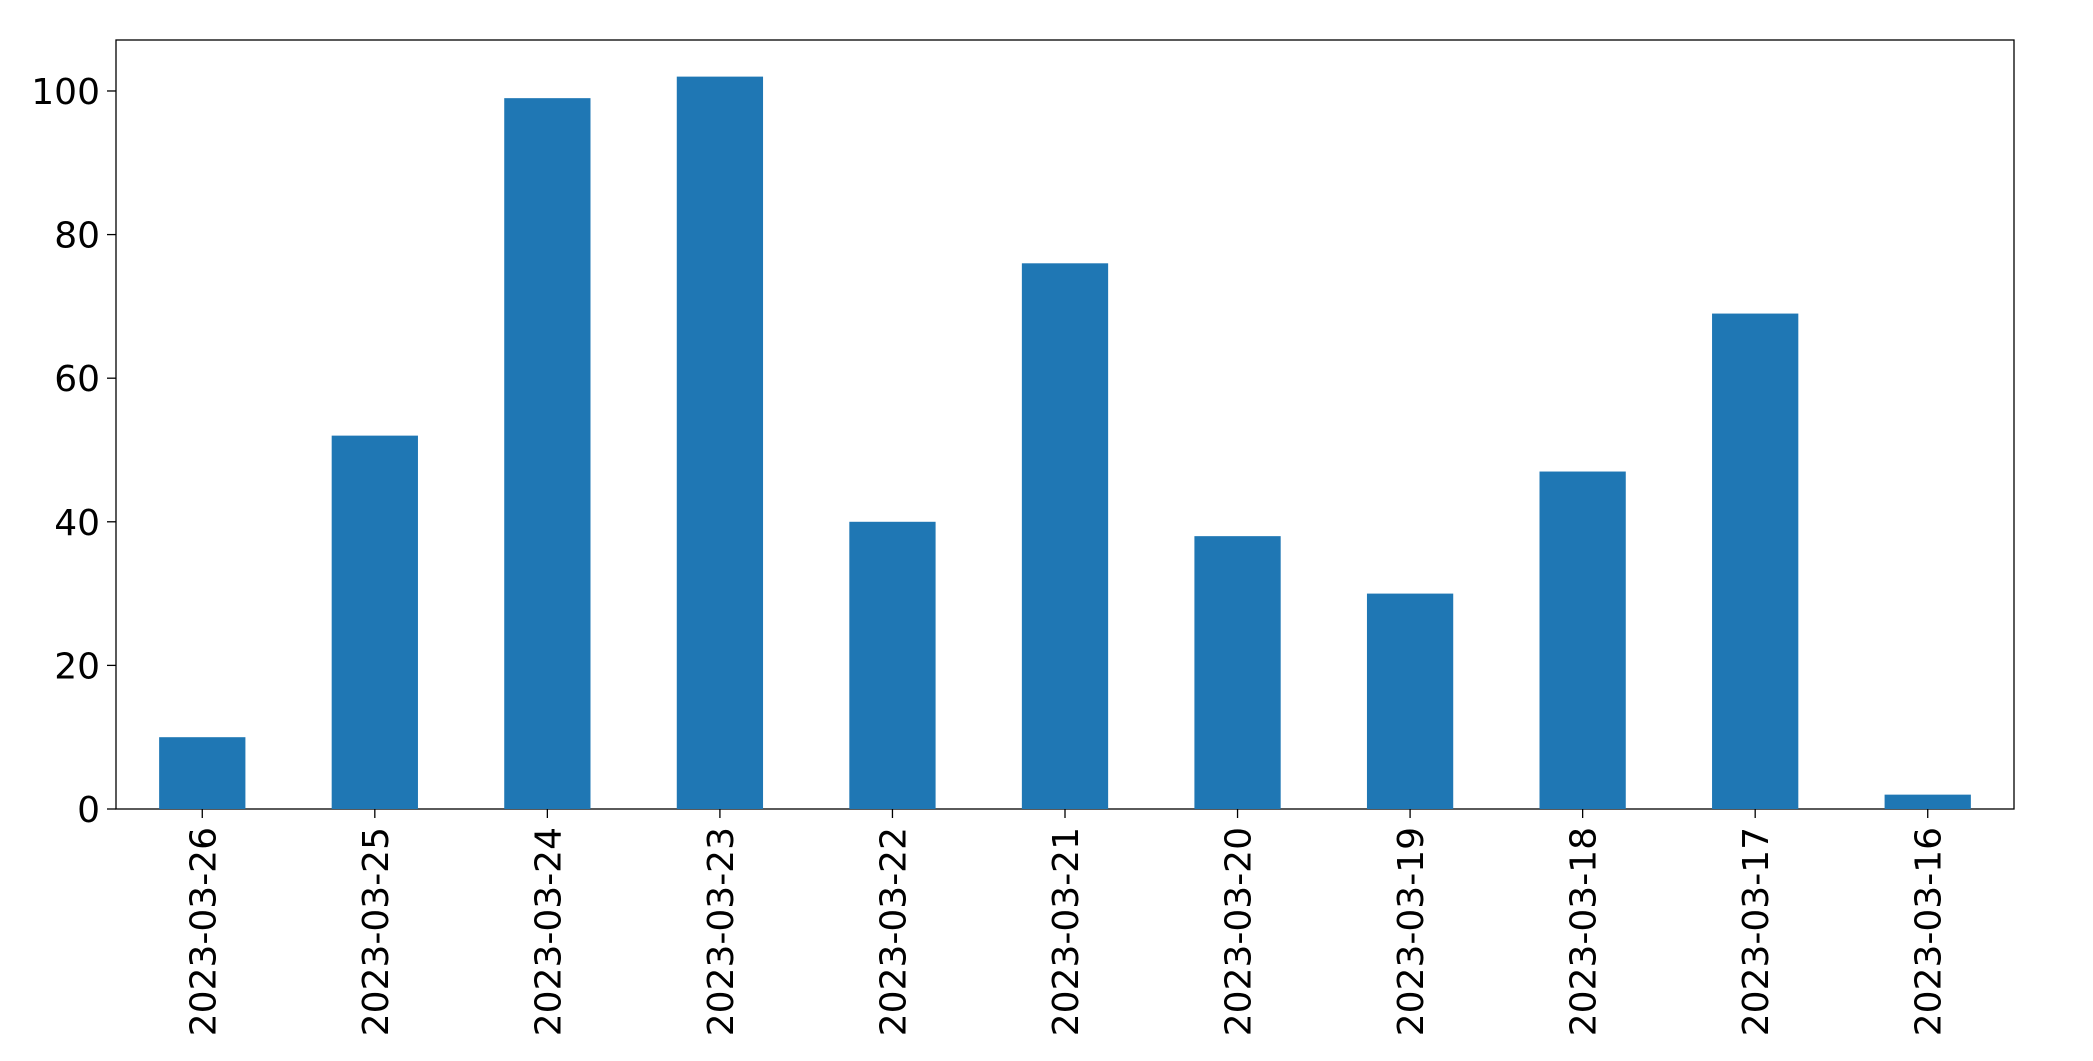 The width and height of the screenshot is (2093, 1061). Describe the element at coordinates (77, 236) in the screenshot. I see `y-tick-label: 80` at that location.